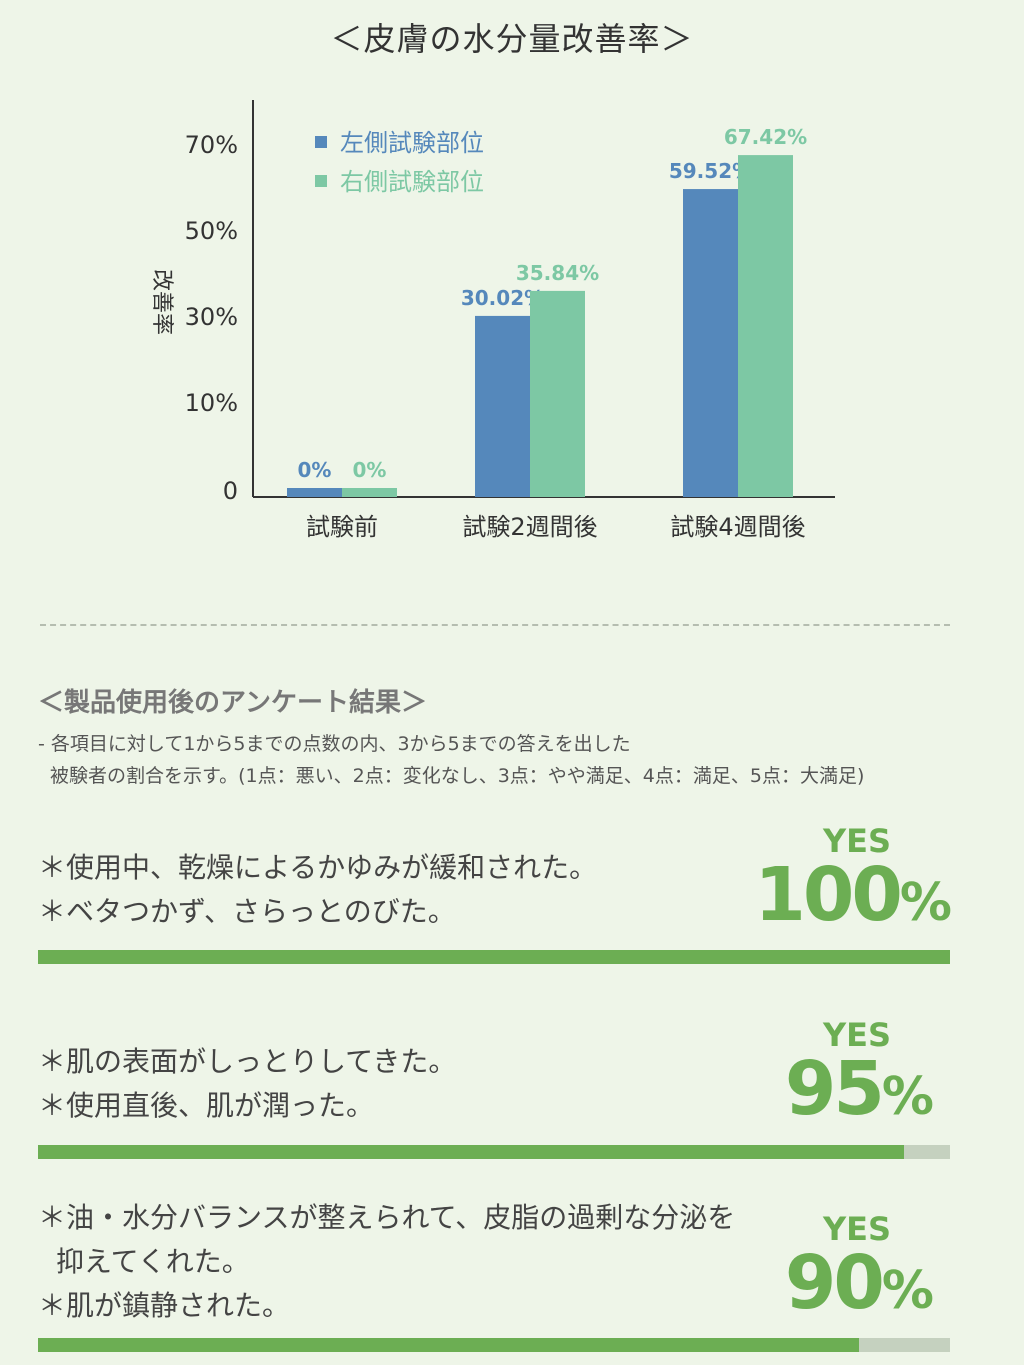 This screenshot has width=1024, height=1365. Describe the element at coordinates (211, 231) in the screenshot. I see `y-tick-label: 50%` at that location.